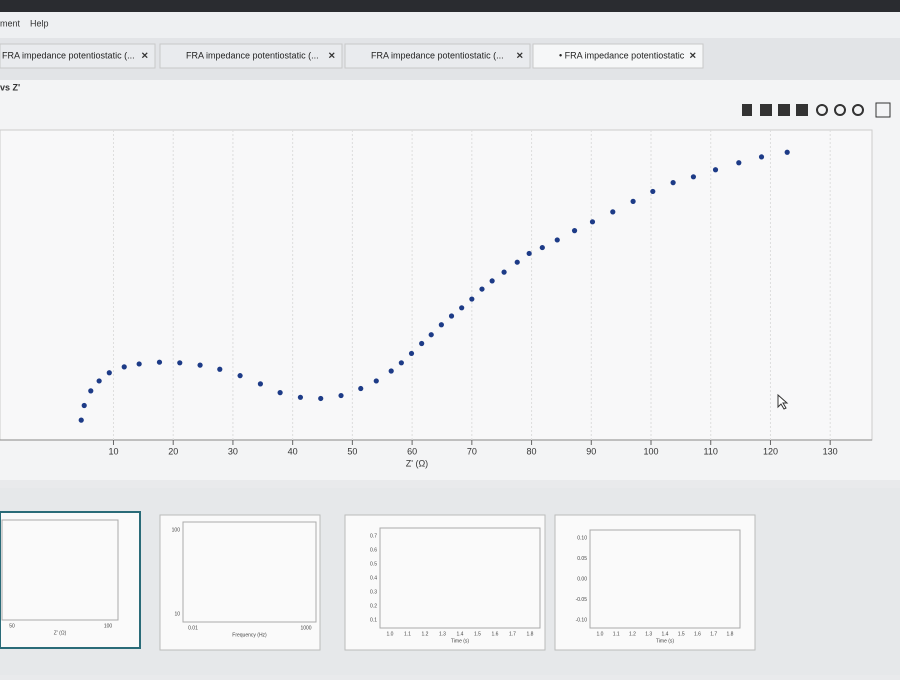 Image resolution: width=900 pixels, height=680 pixels. What do you see at coordinates (650, 451) in the screenshot?
I see `x-tick-label: 100` at bounding box center [650, 451].